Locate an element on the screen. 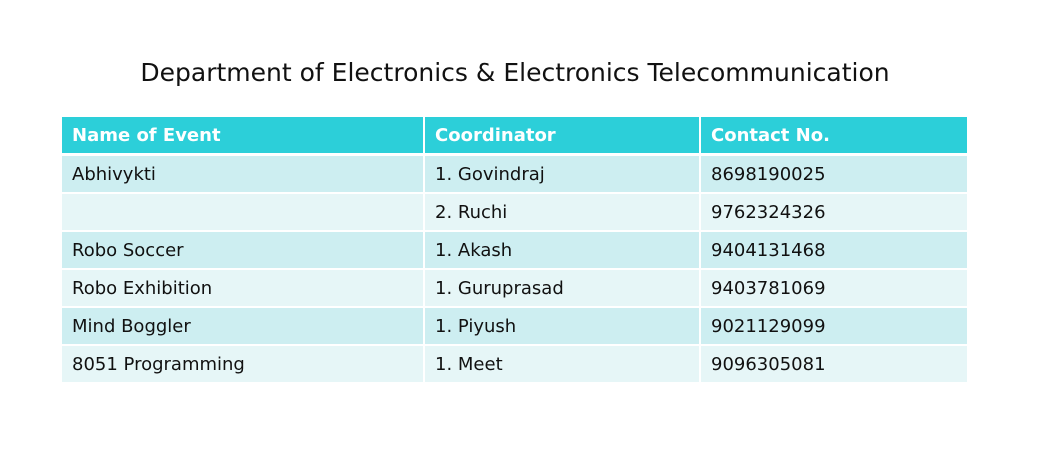 This screenshot has height=458, width=1060. table-row: Robo Exhibition 1. Guruprasad 9403781069 is located at coordinates (514, 288).